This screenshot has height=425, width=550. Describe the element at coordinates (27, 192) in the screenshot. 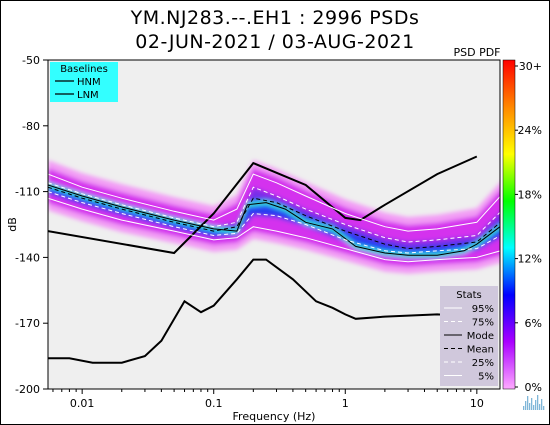

I see `y-tick-label: -110` at that location.